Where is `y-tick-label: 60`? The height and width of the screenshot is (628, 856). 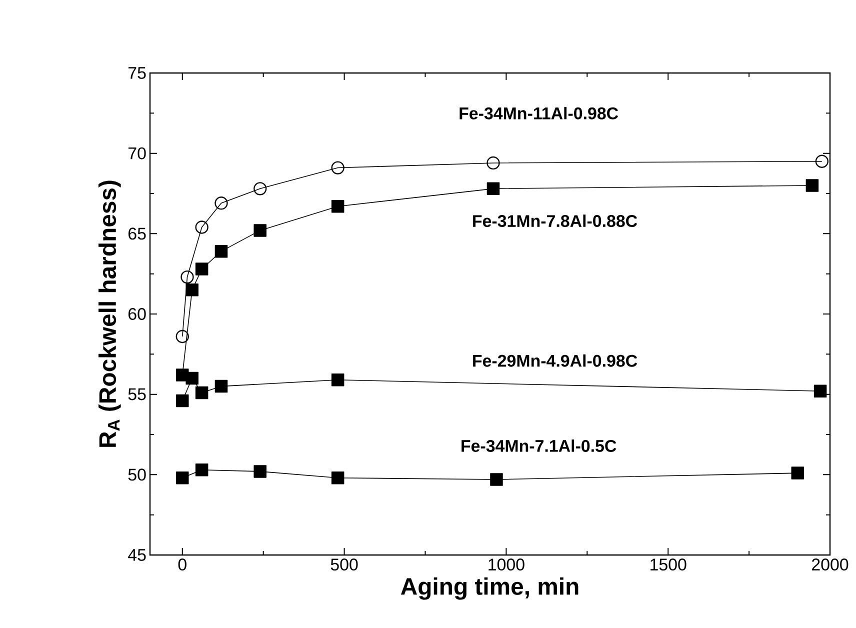 y-tick-label: 60 is located at coordinates (137, 314).